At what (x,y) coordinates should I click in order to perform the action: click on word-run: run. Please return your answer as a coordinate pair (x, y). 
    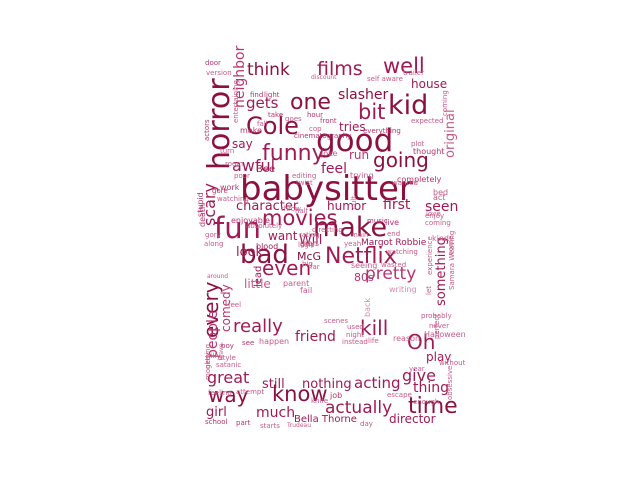
    Looking at the image, I should click on (359, 155).